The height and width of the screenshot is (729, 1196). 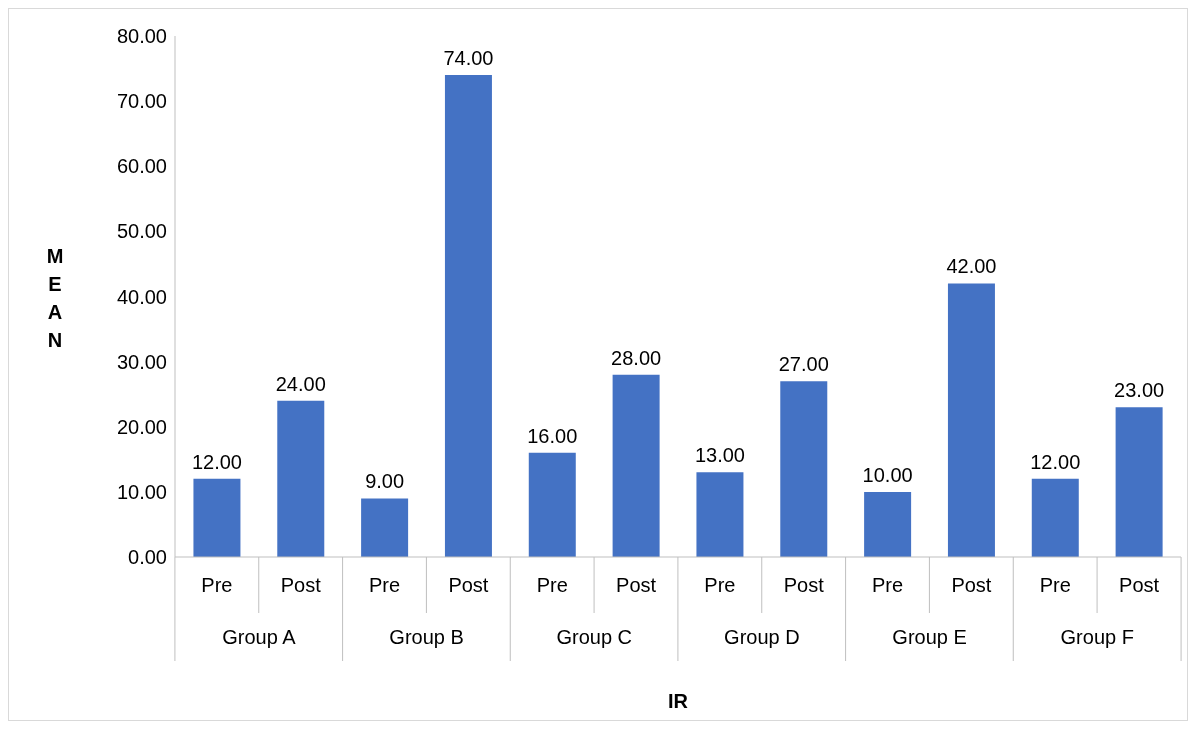 What do you see at coordinates (385, 481) in the screenshot?
I see `data-label: 9.00` at bounding box center [385, 481].